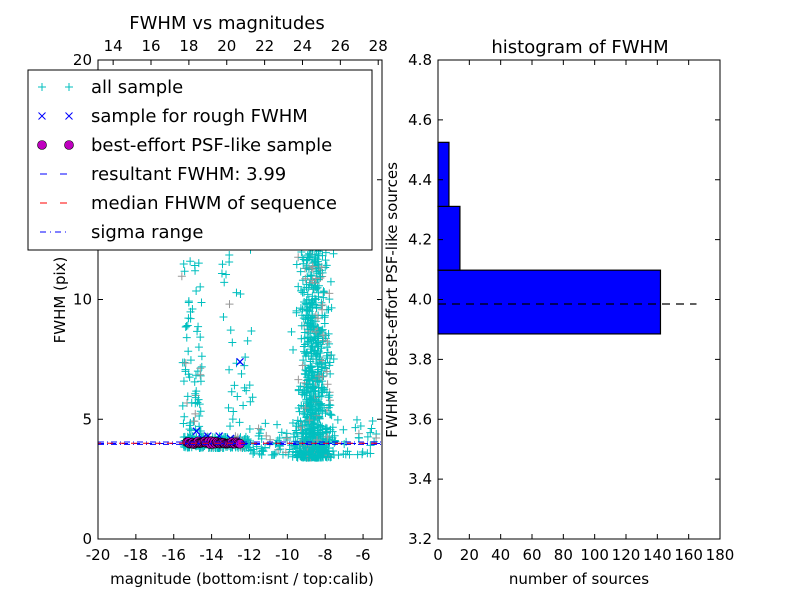 This screenshot has height=600, width=800. Describe the element at coordinates (150, 46) in the screenshot. I see `top-x-tick-label: 16` at that location.